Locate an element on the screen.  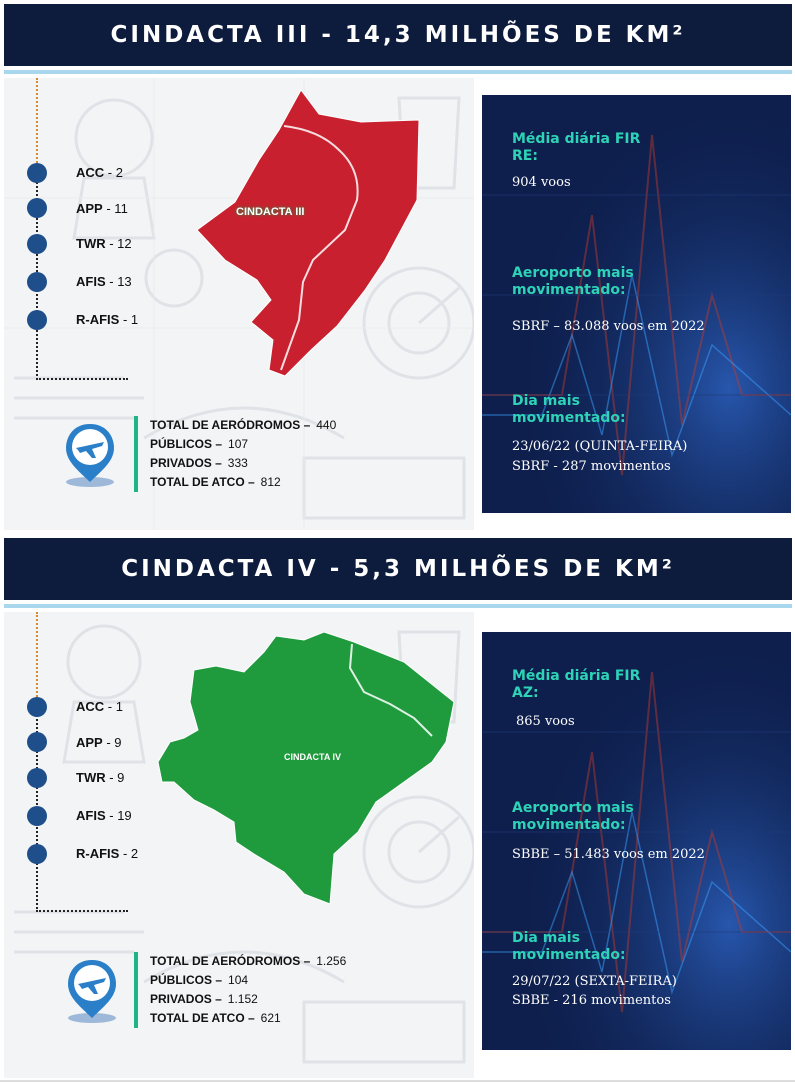
unit-app: APP - 9 is located at coordinates (99, 742).